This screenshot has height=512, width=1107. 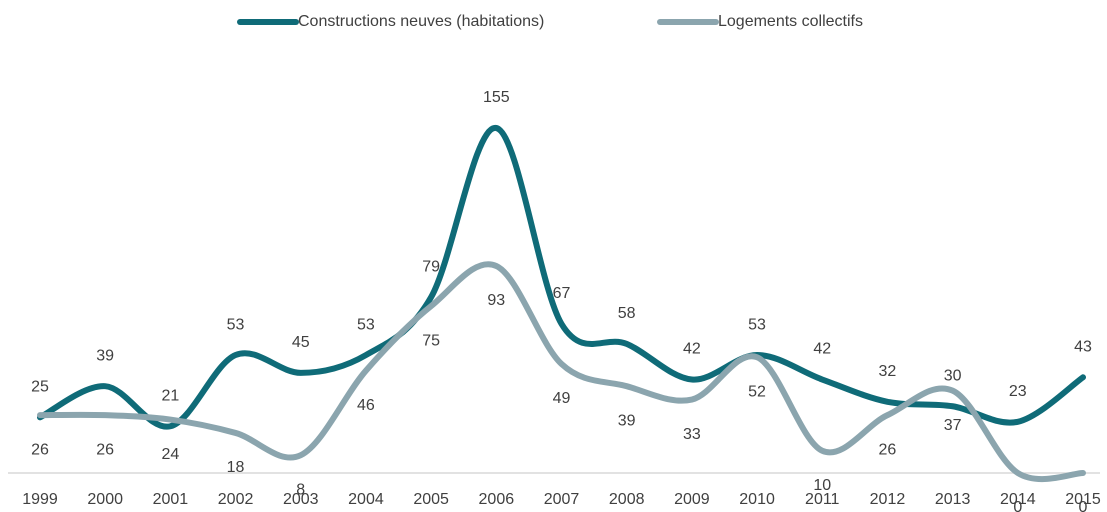 What do you see at coordinates (496, 300) in the screenshot?
I see `data-label: 93` at bounding box center [496, 300].